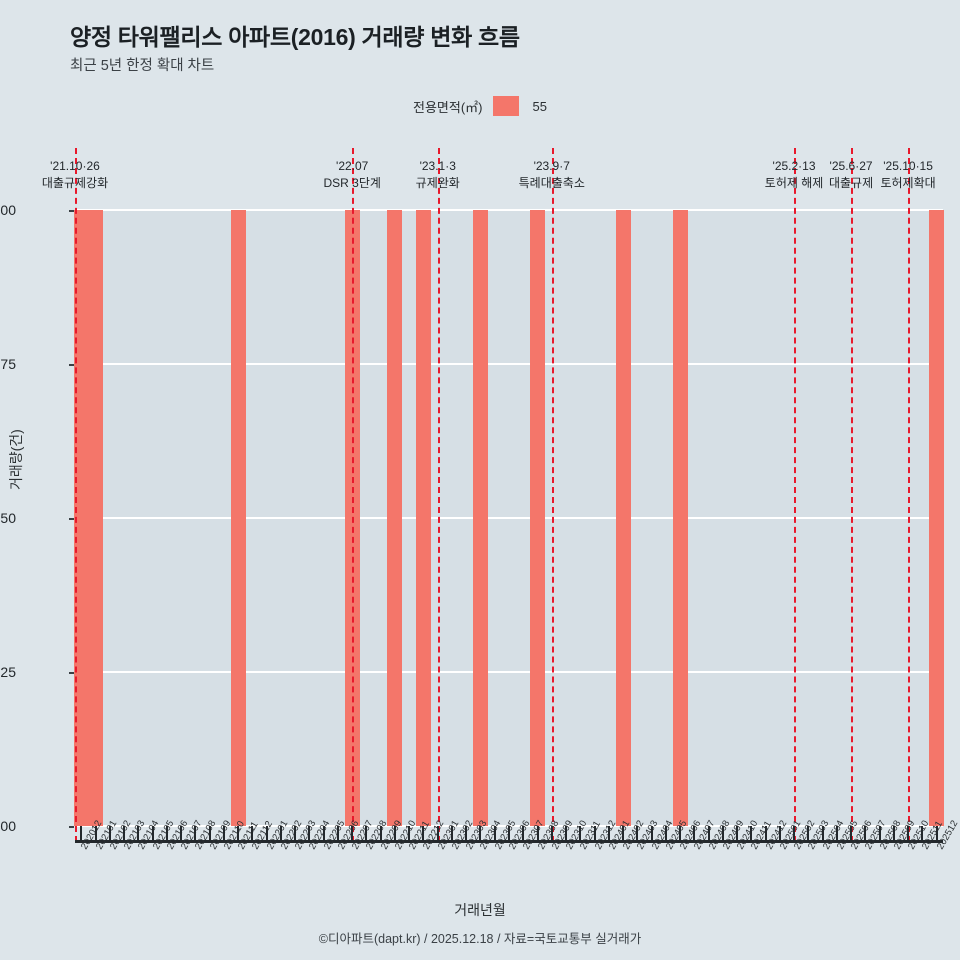  Describe the element at coordinates (8, 672) in the screenshot. I see `y-axis-tick-label: 0.25` at that location.